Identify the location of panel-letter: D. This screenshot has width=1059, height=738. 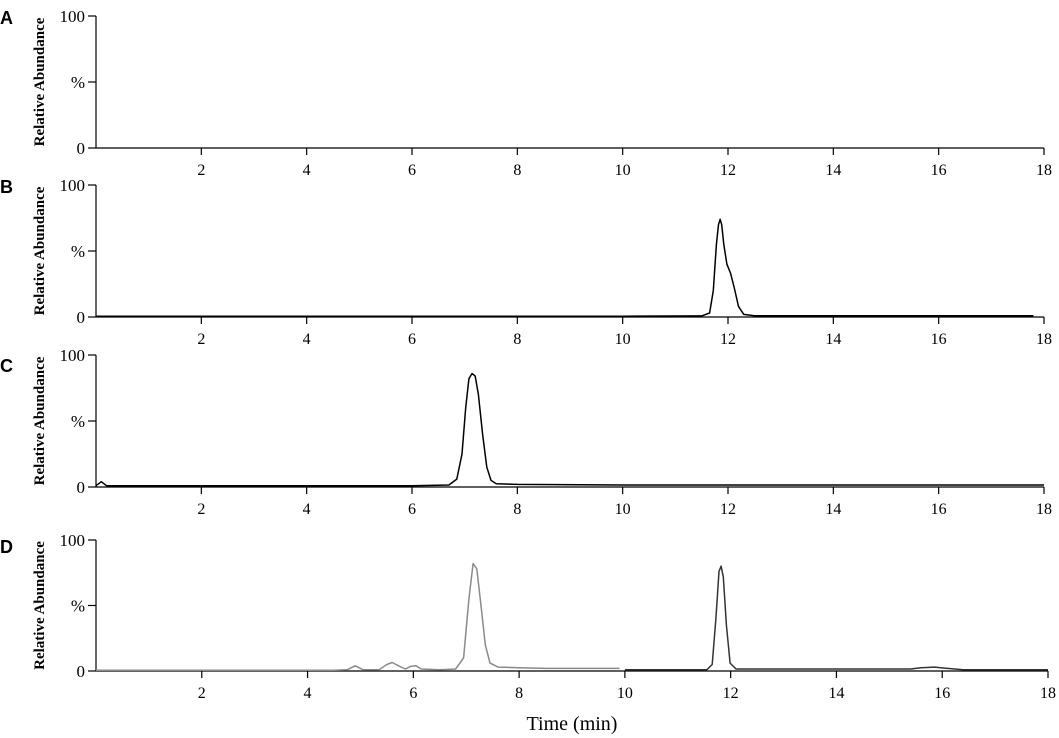
(6, 547).